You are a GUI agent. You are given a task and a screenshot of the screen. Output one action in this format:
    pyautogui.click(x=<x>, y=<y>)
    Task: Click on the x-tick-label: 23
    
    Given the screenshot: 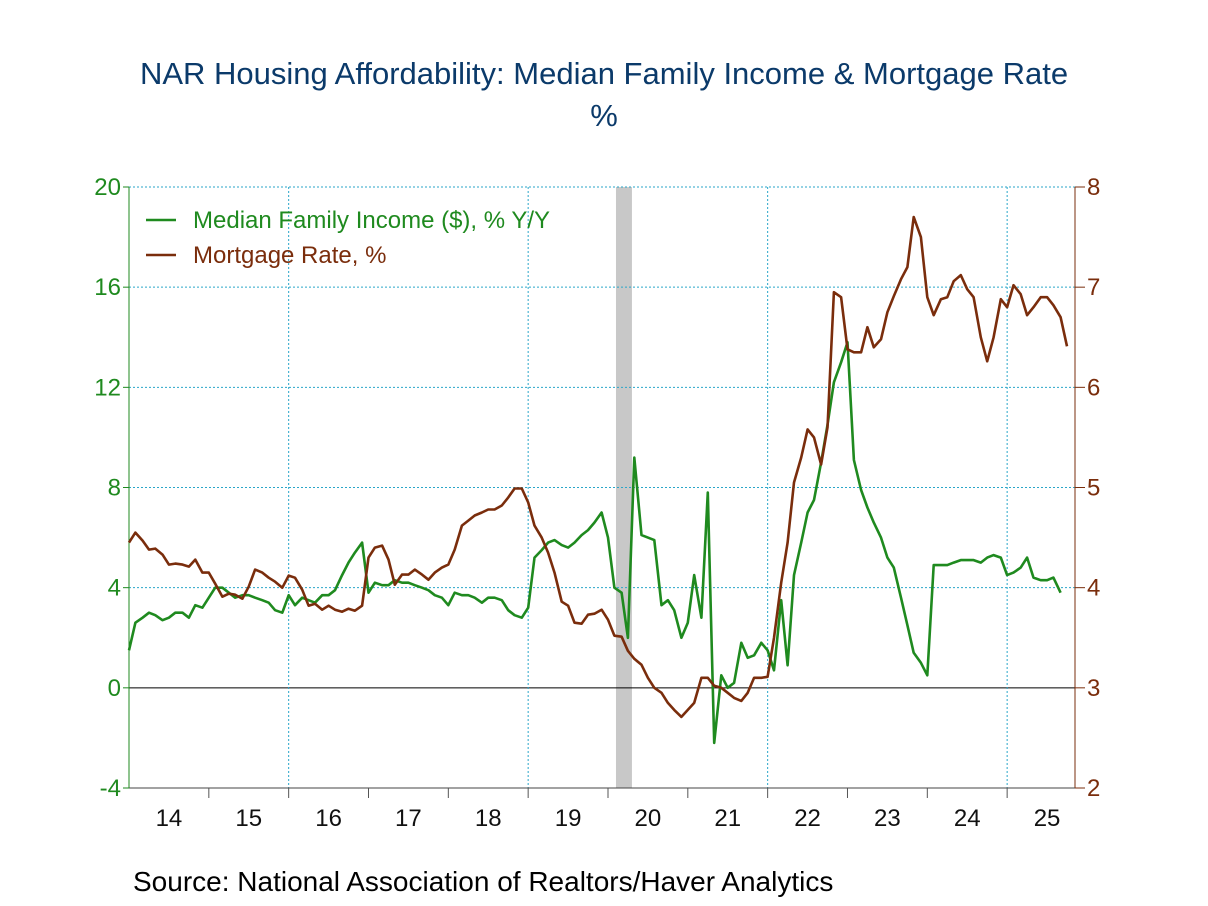 What is the action you would take?
    pyautogui.click(x=887, y=818)
    